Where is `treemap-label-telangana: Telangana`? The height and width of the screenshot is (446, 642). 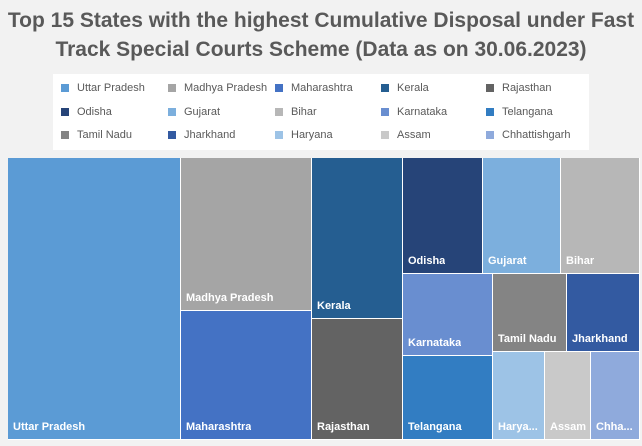 treemap-label-telangana: Telangana is located at coordinates (435, 427).